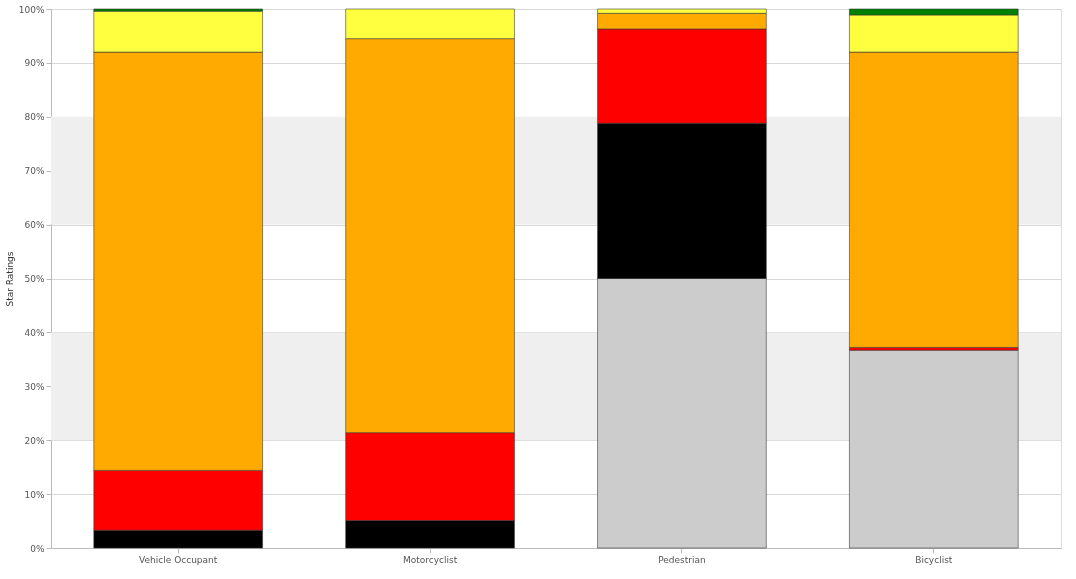 This screenshot has width=1076, height=579. What do you see at coordinates (34, 386) in the screenshot?
I see `y-tick-label: 30%` at bounding box center [34, 386].